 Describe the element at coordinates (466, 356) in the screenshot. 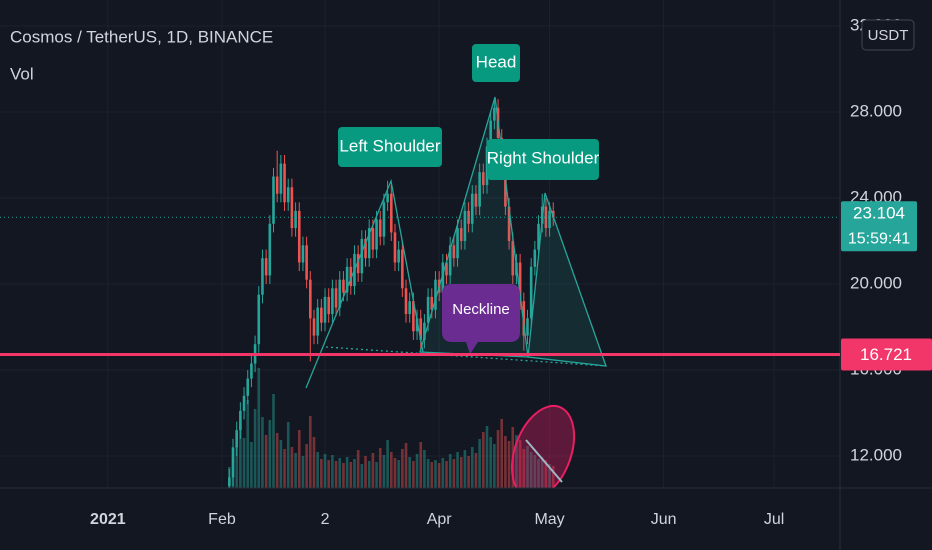

I see `neckline-dotted` at that location.